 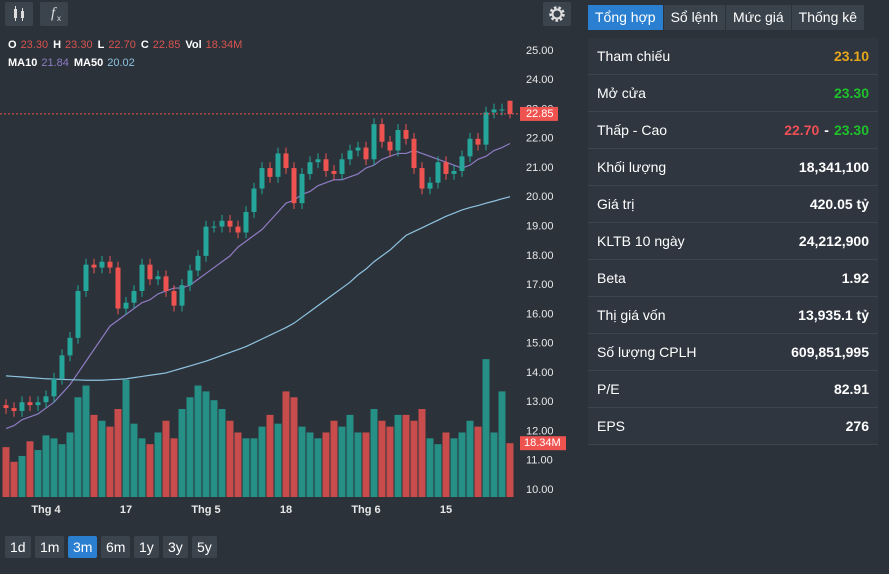 I want to click on low: 22.70, so click(x=802, y=130).